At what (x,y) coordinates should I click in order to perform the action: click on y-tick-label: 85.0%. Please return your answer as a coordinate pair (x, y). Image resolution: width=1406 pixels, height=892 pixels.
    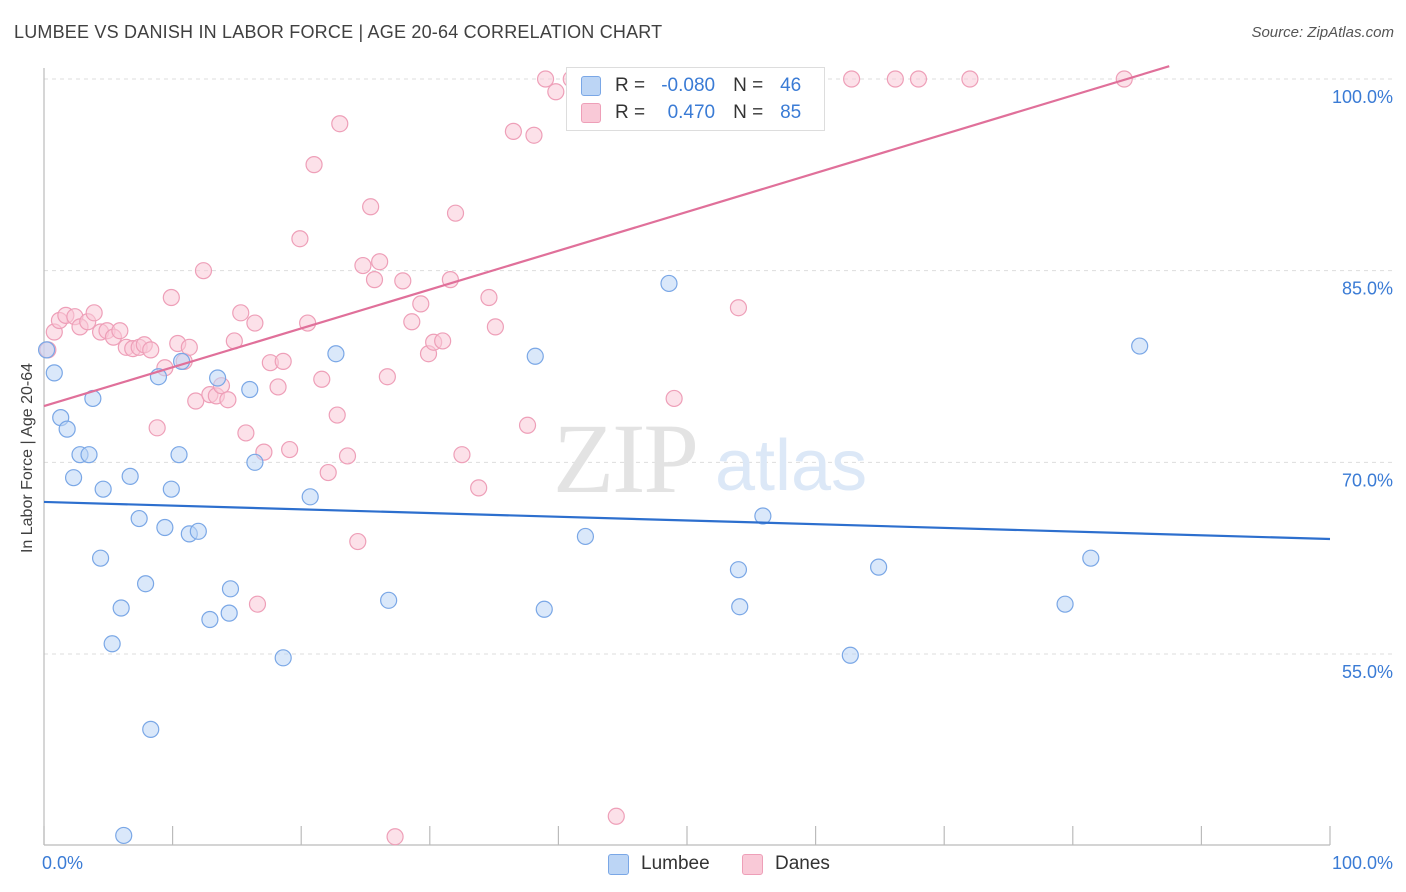
    Looking at the image, I should click on (1367, 289).